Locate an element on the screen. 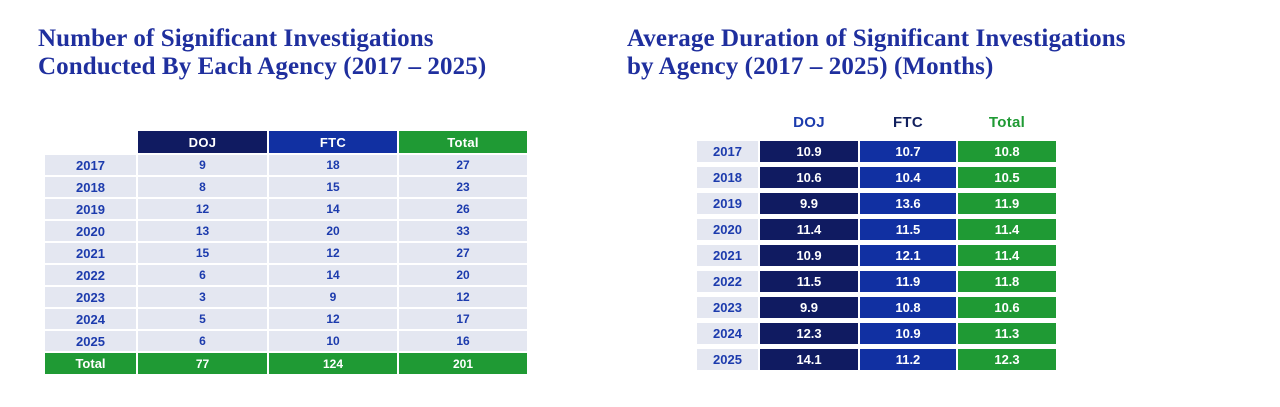 Image resolution: width=1280 pixels, height=407 pixels. value-cell: 18 is located at coordinates (333, 165).